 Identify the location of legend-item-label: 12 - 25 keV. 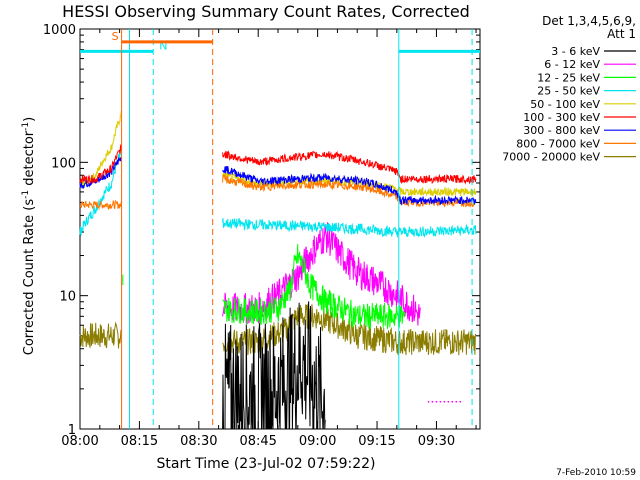
(568, 77).